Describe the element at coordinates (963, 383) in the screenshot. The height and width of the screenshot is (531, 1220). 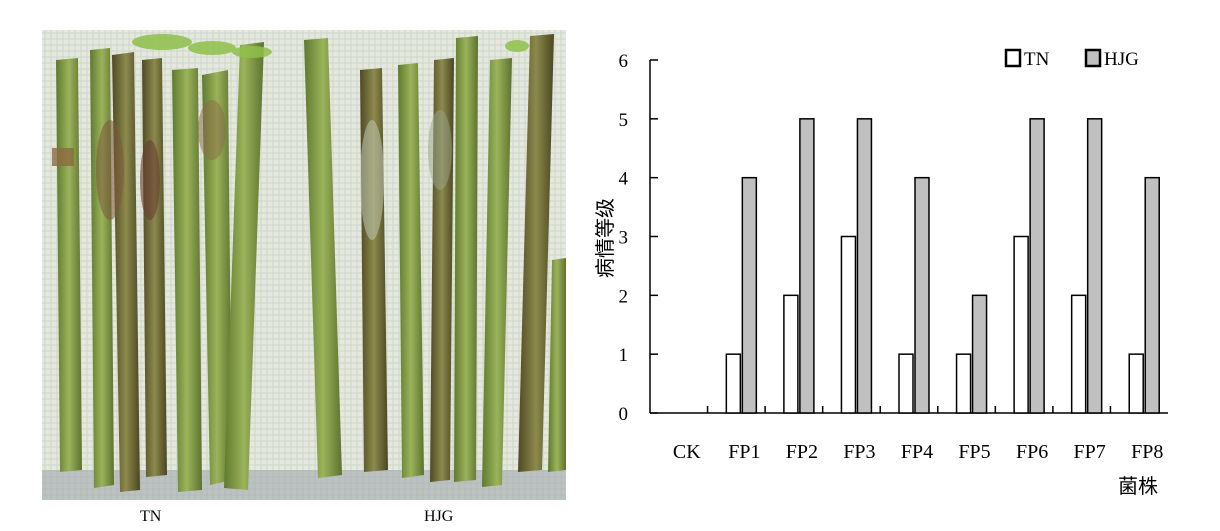
I see `bar-tn-fp5` at that location.